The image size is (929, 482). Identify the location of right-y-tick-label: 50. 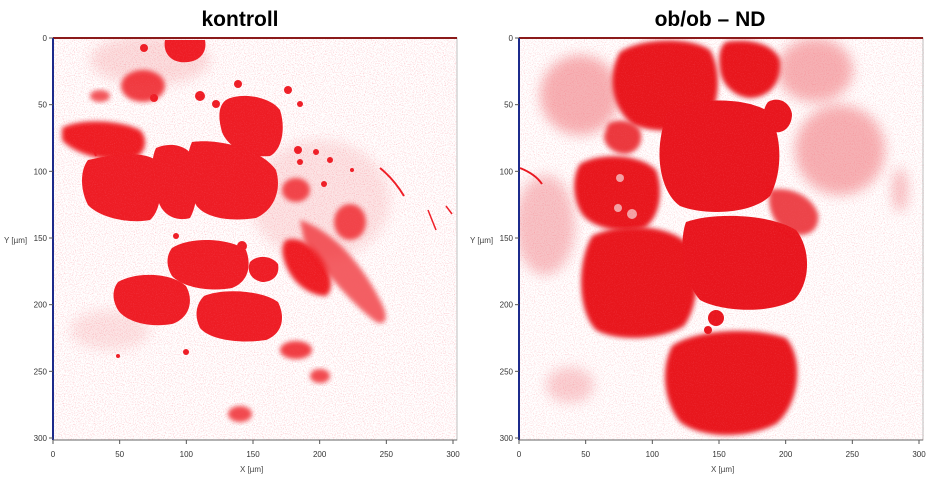
(508, 105).